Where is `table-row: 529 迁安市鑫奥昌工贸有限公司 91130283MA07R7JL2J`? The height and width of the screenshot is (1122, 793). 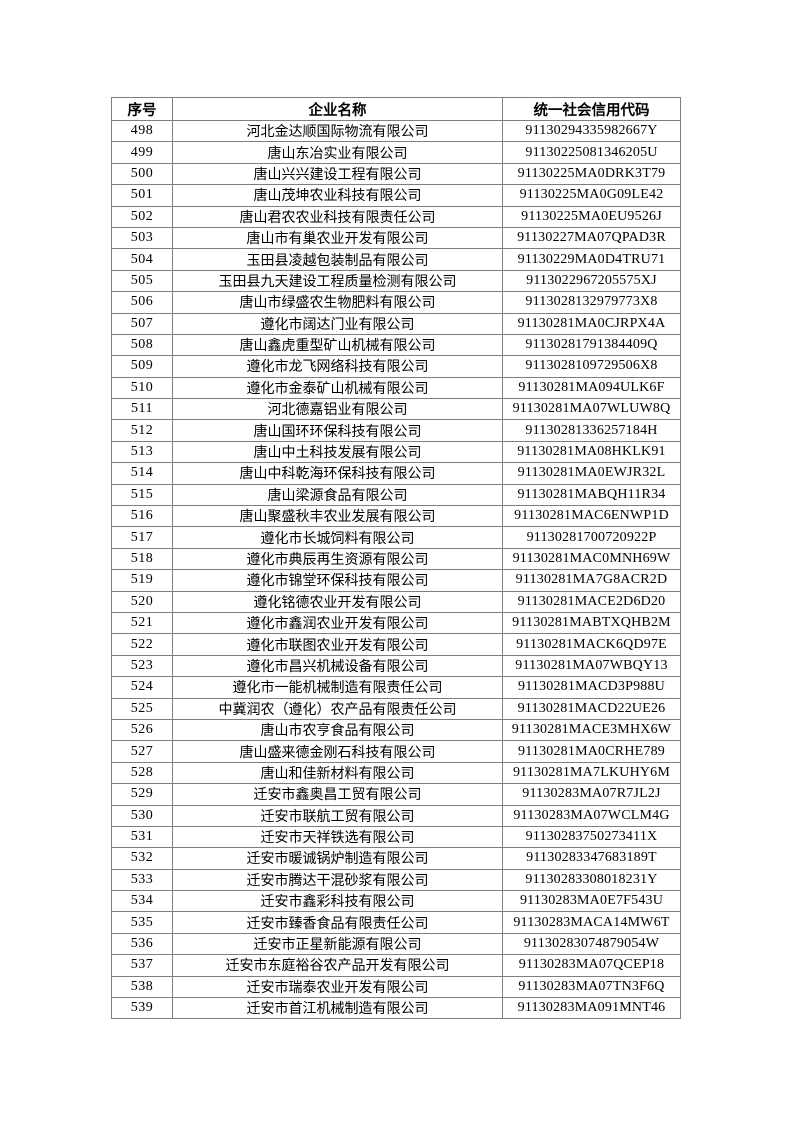
table-row: 529 迁安市鑫奥昌工贸有限公司 91130283MA07R7JL2J is located at coordinates (396, 794).